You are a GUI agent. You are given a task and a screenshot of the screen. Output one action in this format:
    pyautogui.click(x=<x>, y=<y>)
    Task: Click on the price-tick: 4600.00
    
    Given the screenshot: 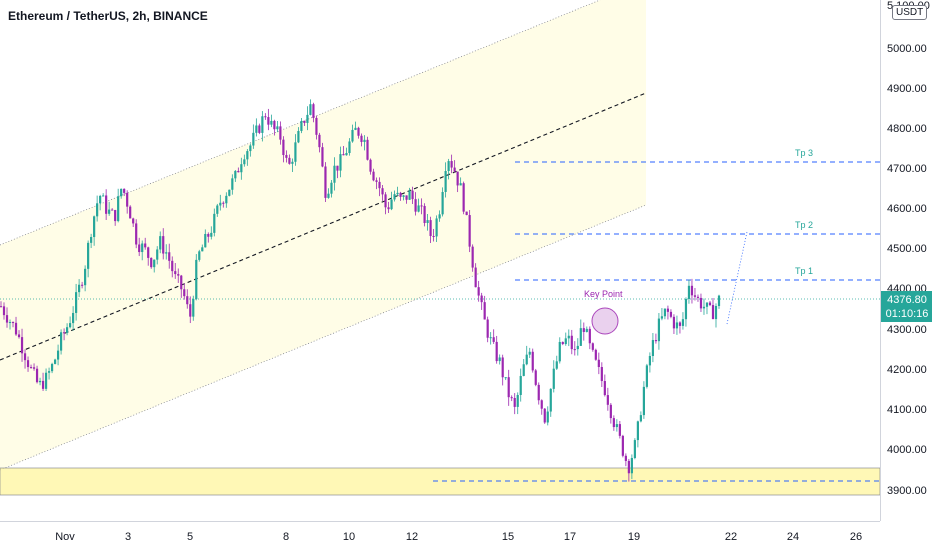 What is the action you would take?
    pyautogui.click(x=907, y=209)
    